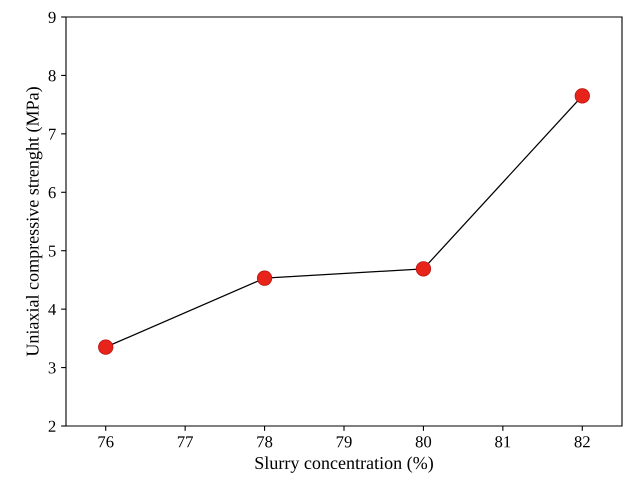 This screenshot has width=625, height=487. What do you see at coordinates (185, 442) in the screenshot?
I see `x-tick-label: 77` at bounding box center [185, 442].